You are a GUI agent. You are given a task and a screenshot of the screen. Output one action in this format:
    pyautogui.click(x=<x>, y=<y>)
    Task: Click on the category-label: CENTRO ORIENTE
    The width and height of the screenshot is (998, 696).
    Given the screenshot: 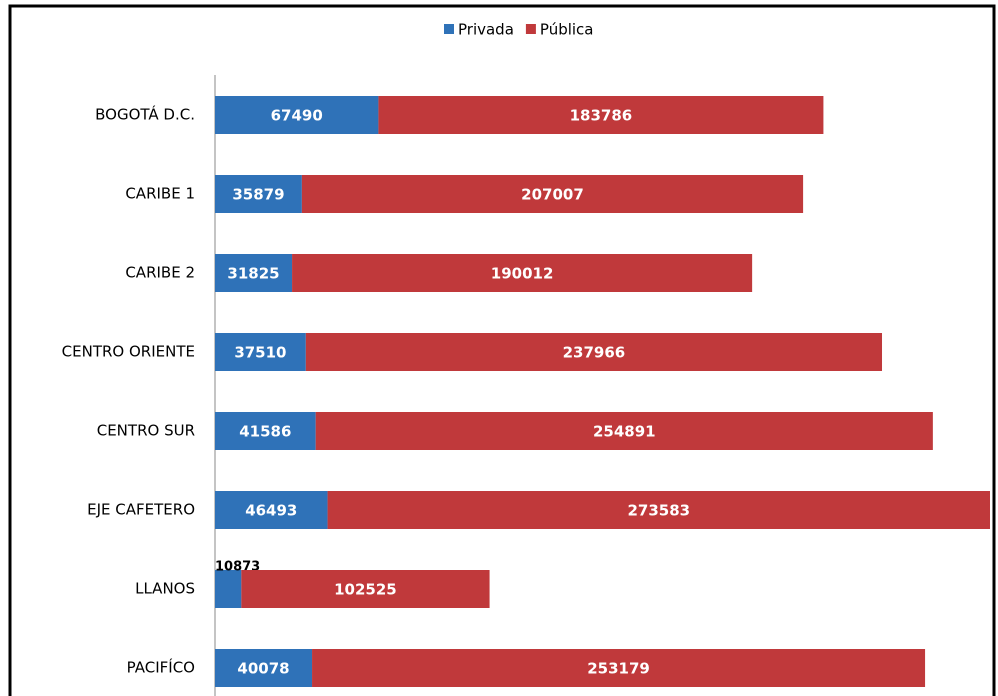 What is the action you would take?
    pyautogui.click(x=128, y=352)
    